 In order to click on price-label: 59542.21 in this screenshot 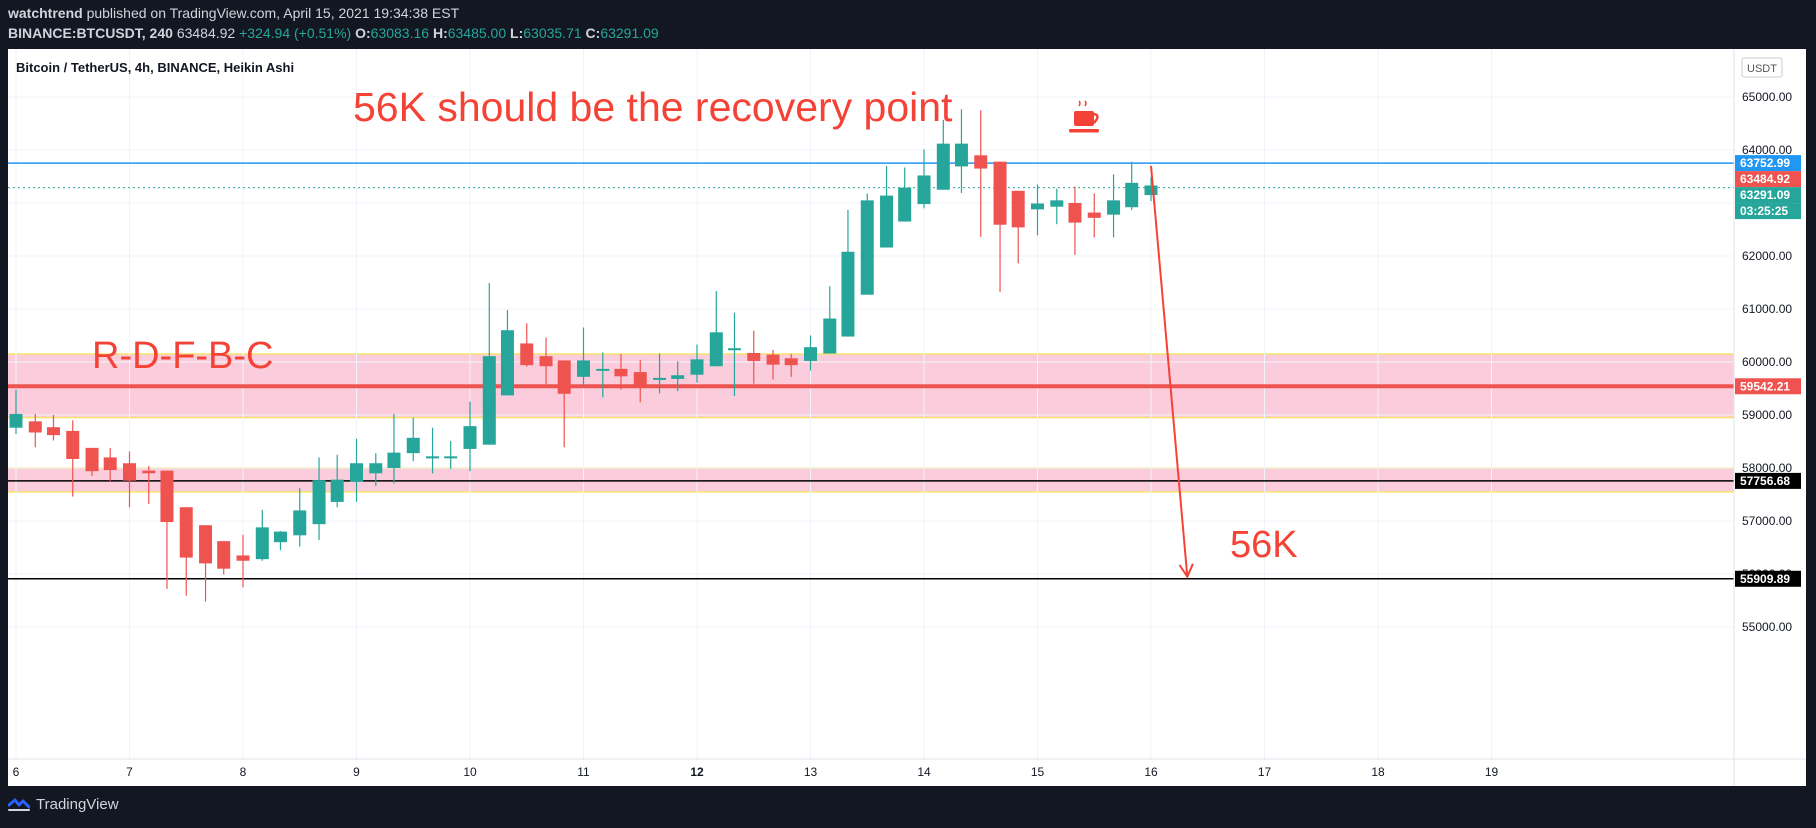, I will do `click(1768, 386)`.